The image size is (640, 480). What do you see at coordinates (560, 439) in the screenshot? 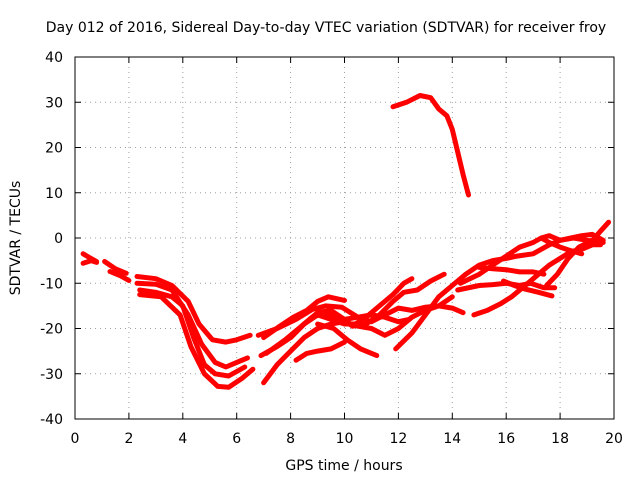
I see `x-tick-label: 18` at bounding box center [560, 439].